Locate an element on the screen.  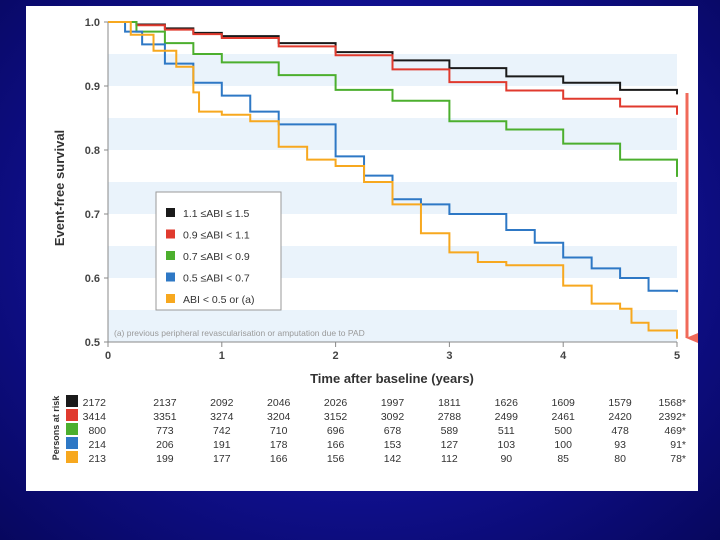
risk-cell: 1568* is located at coordinates (672, 403).